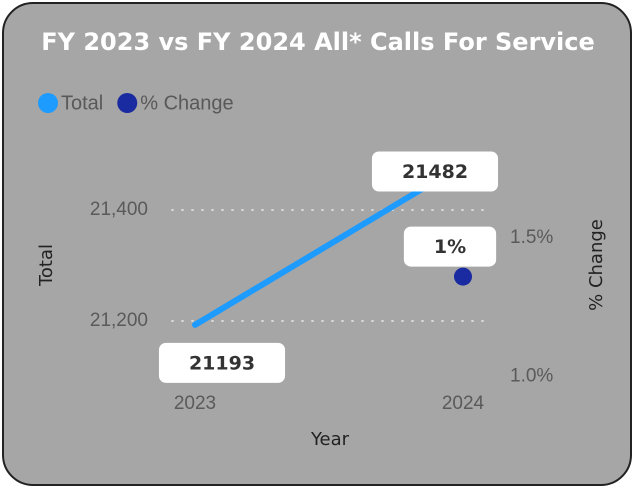 This screenshot has width=635, height=490. I want to click on y-axis-label: Total, so click(46, 265).